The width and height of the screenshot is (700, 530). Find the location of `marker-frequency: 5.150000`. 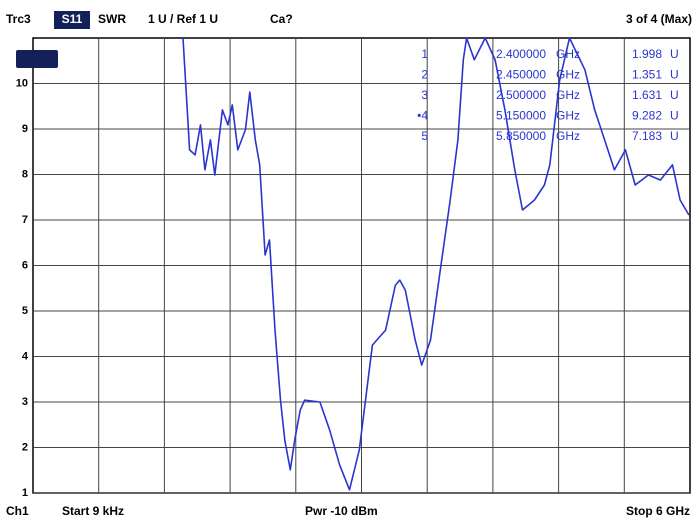

marker-frequency: 5.150000 is located at coordinates (521, 116).